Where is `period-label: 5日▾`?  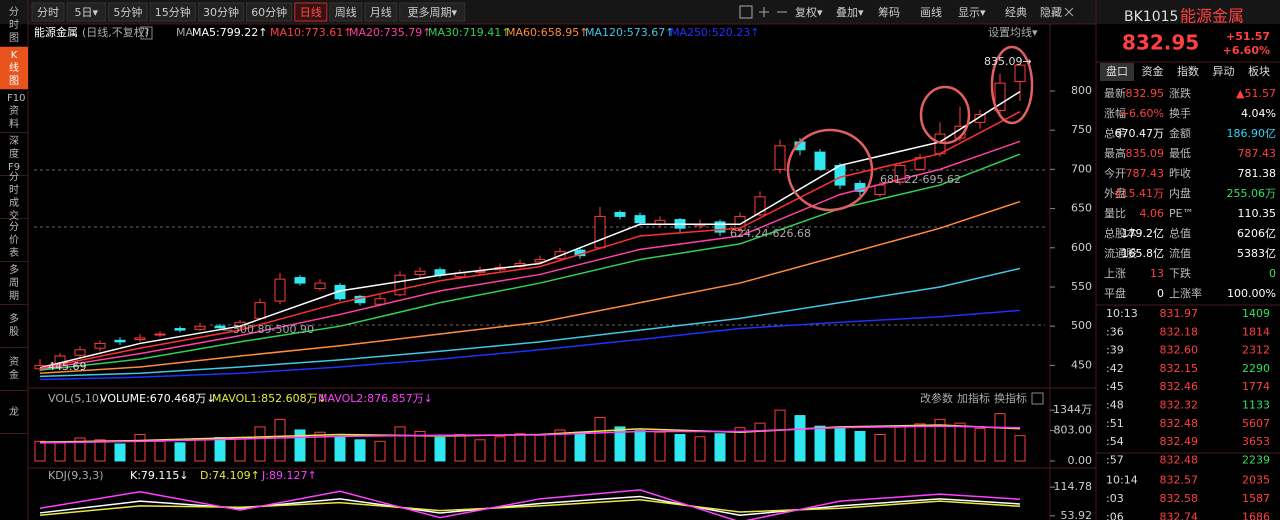 period-label: 5日▾ is located at coordinates (87, 12).